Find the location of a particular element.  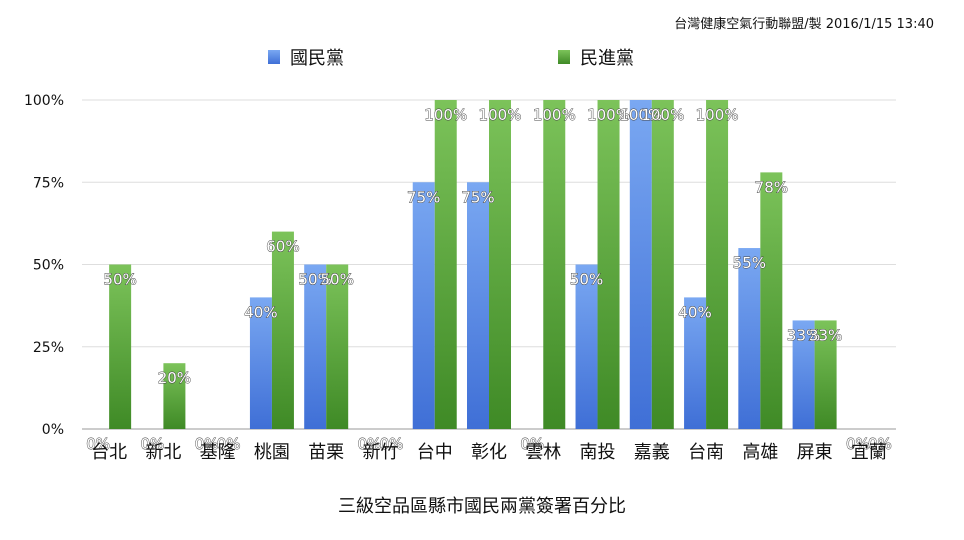

data-label-dpp: 60% is located at coordinates (282, 247).